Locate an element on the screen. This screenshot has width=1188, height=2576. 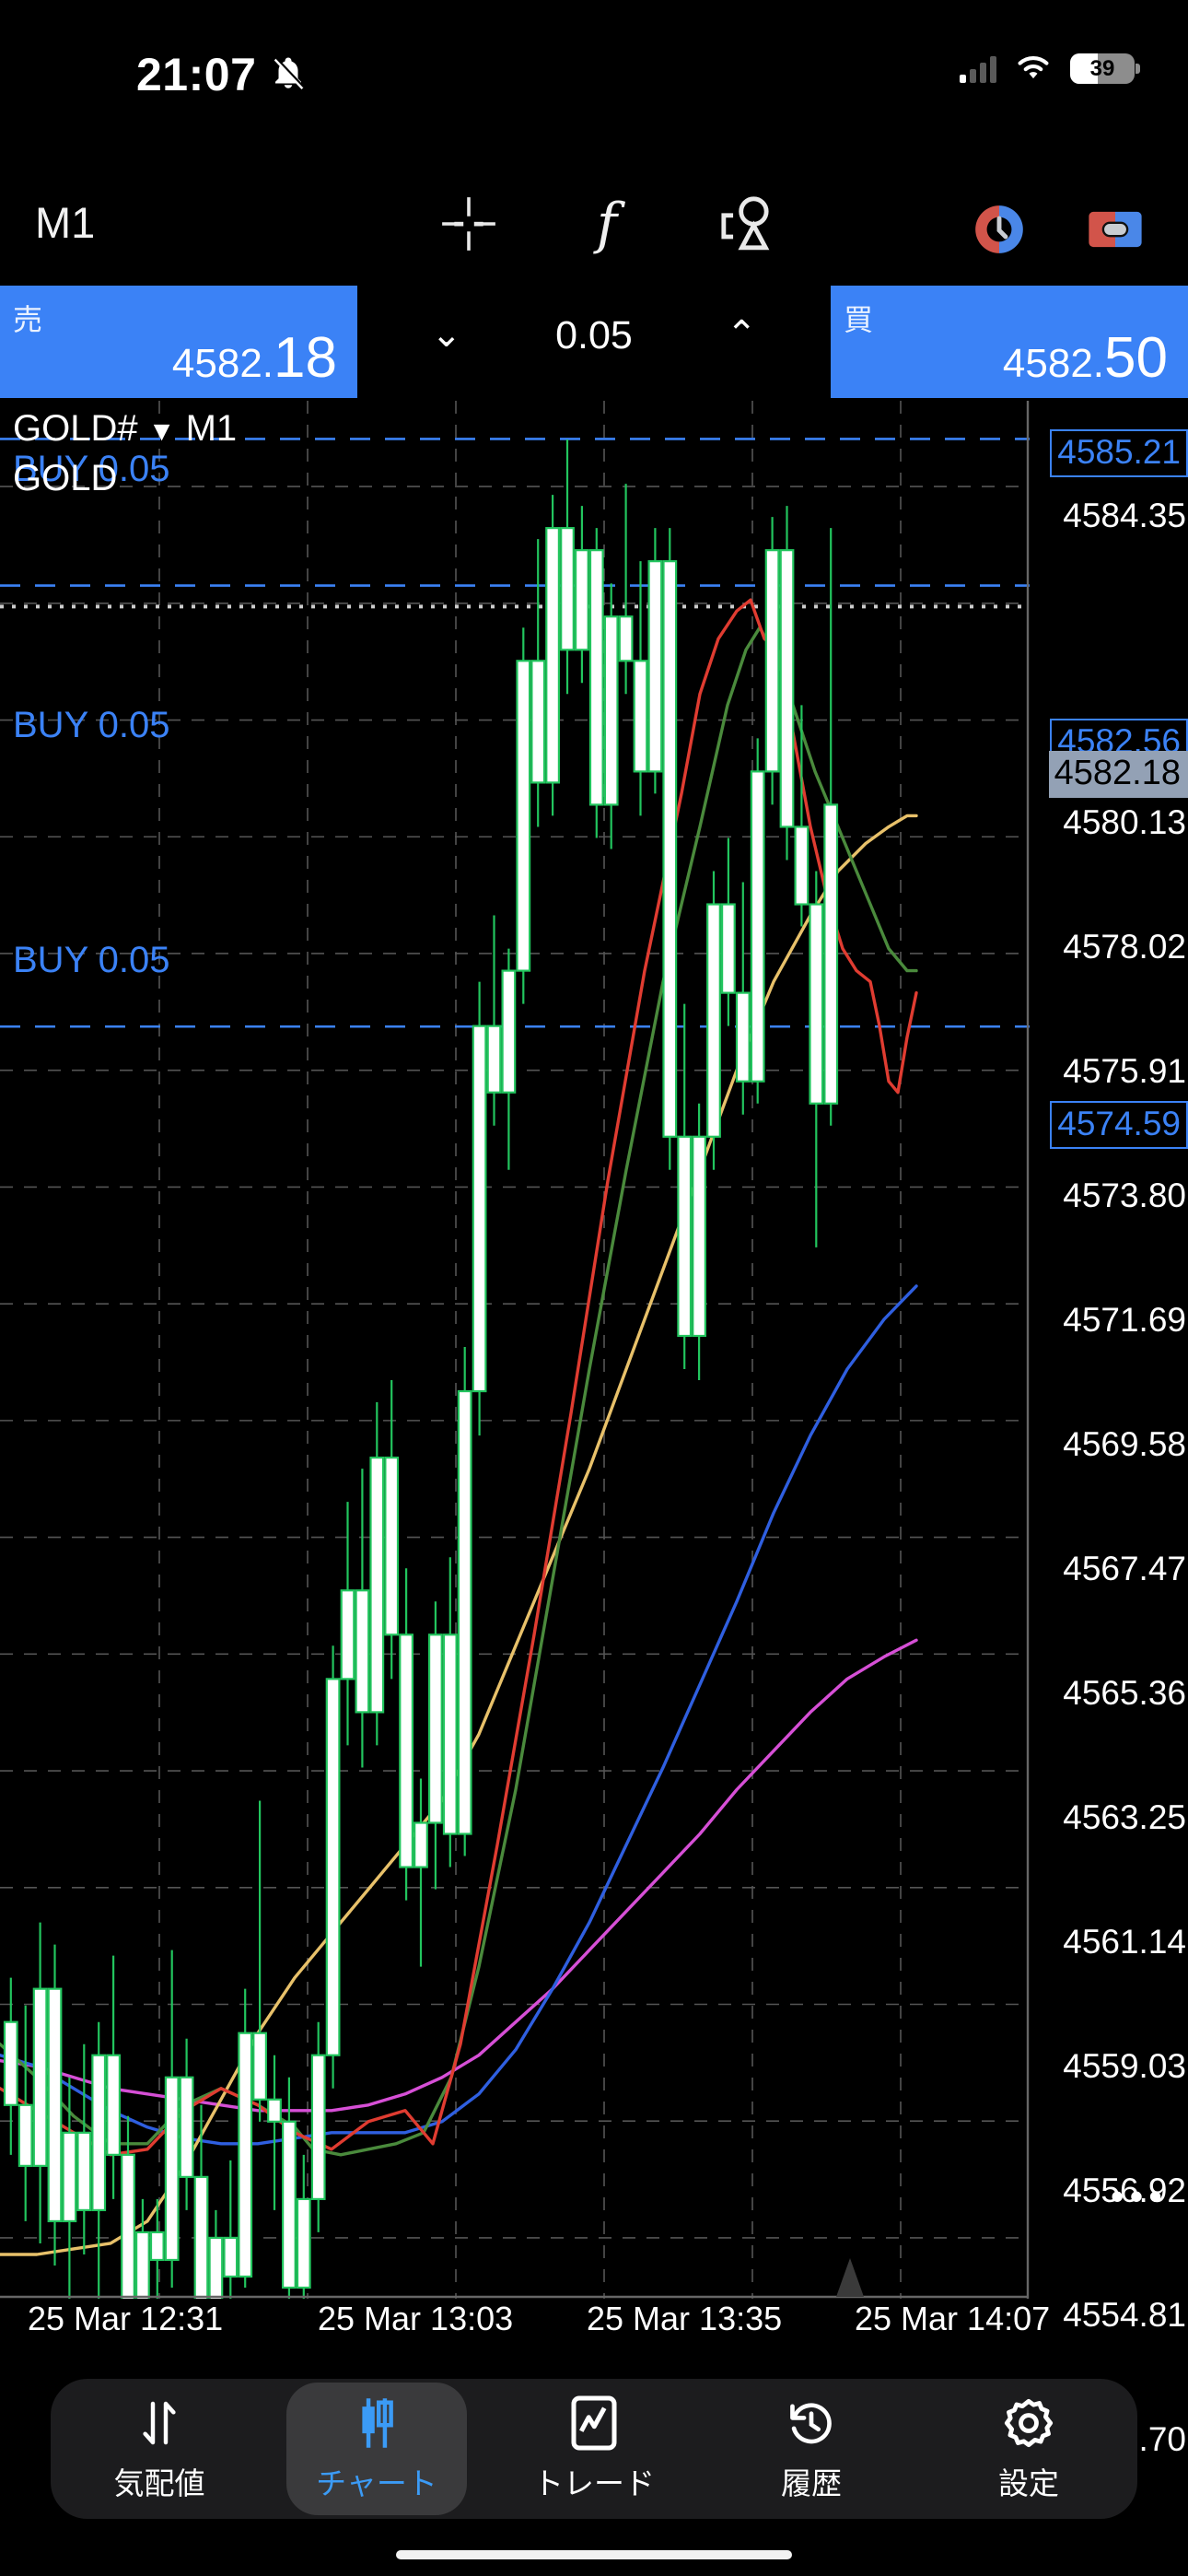
axis-tick: 4575.91 is located at coordinates (1125, 1071).